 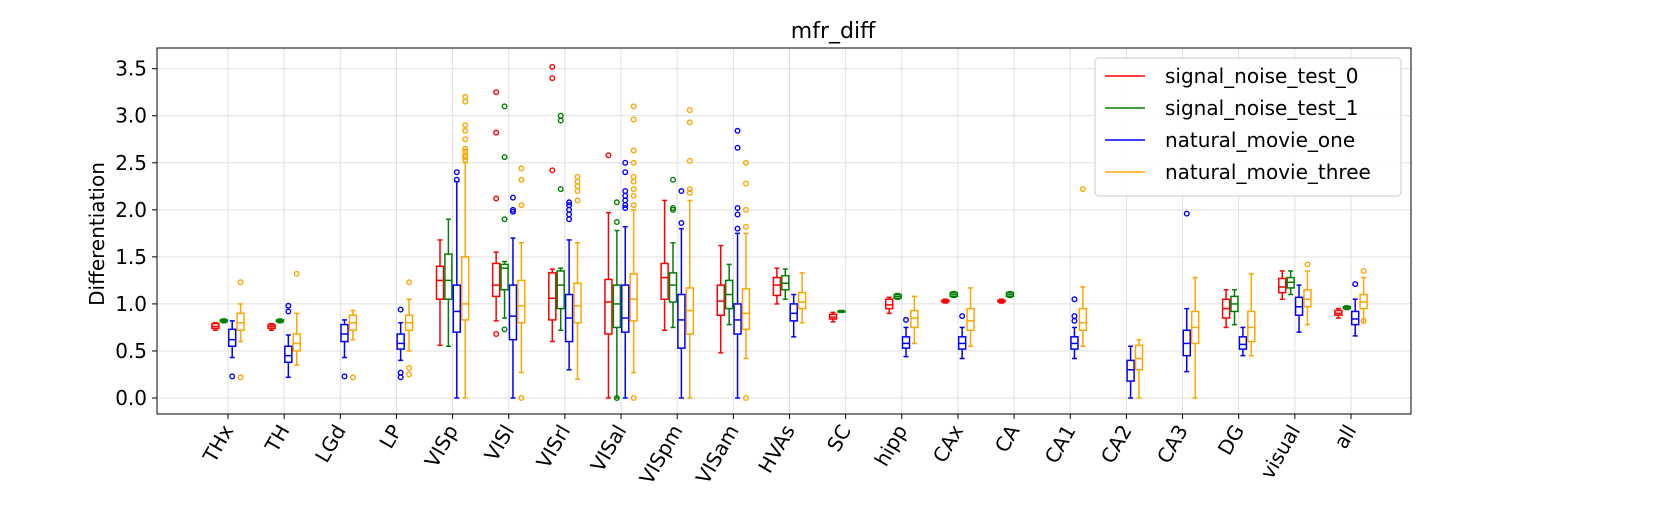 I want to click on box-signal_noise_test_0-TH, so click(x=271, y=327).